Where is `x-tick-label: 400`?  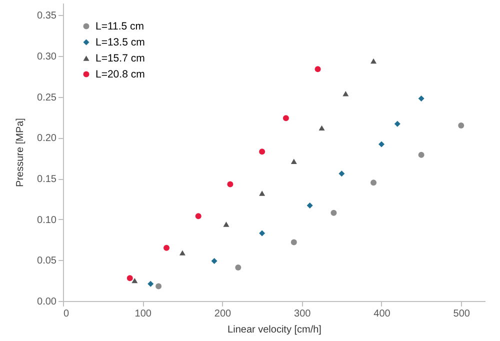
x-tick-label: 400 is located at coordinates (382, 314).